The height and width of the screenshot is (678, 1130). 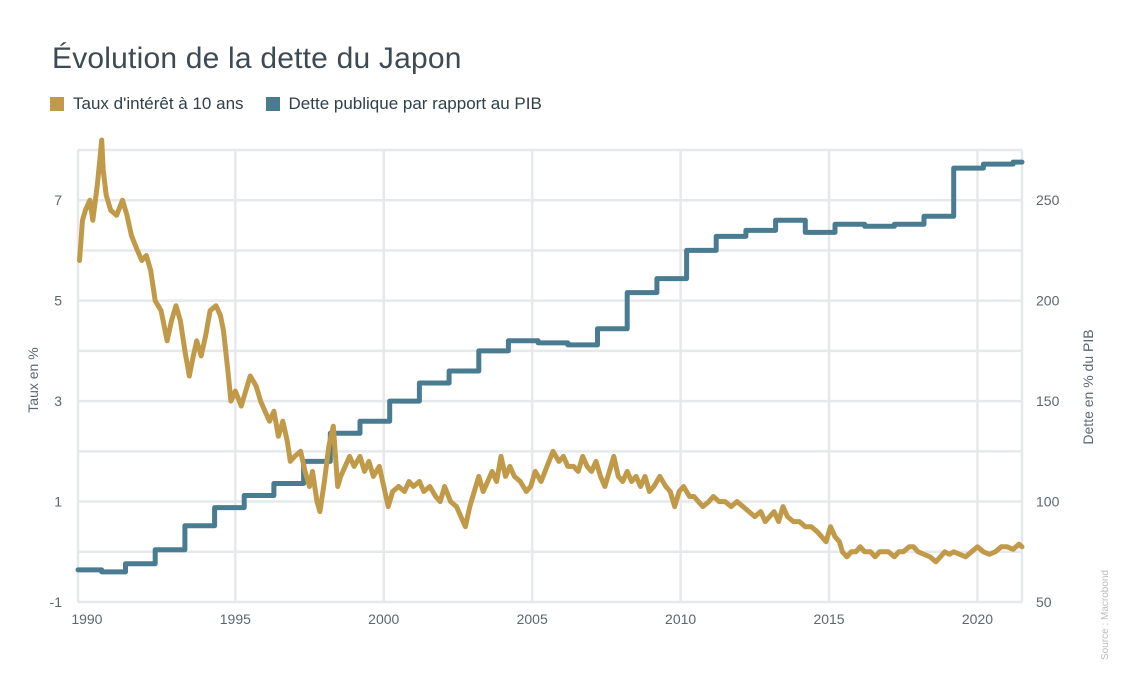 What do you see at coordinates (1048, 401) in the screenshot?
I see `y-right-tick-label: 150` at bounding box center [1048, 401].